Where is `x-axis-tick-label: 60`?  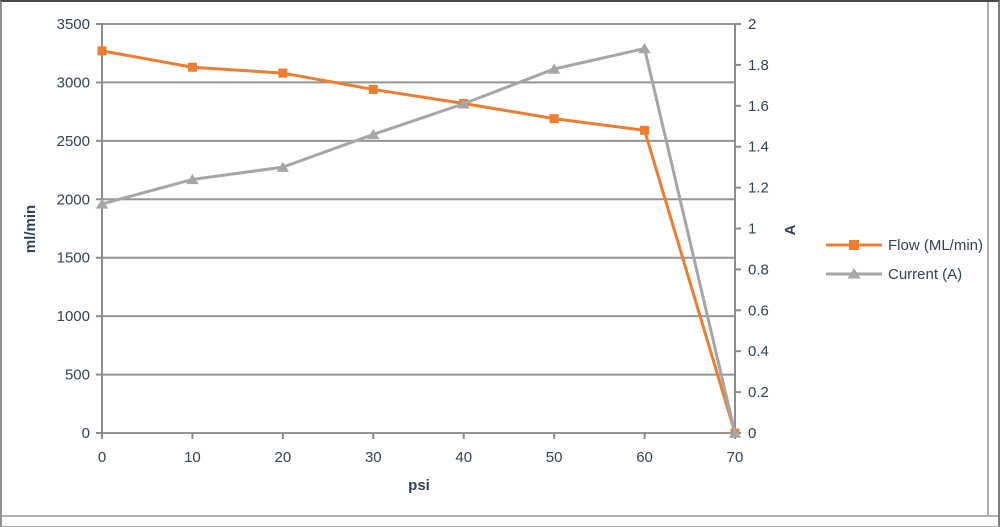
x-axis-tick-label: 60 is located at coordinates (644, 457).